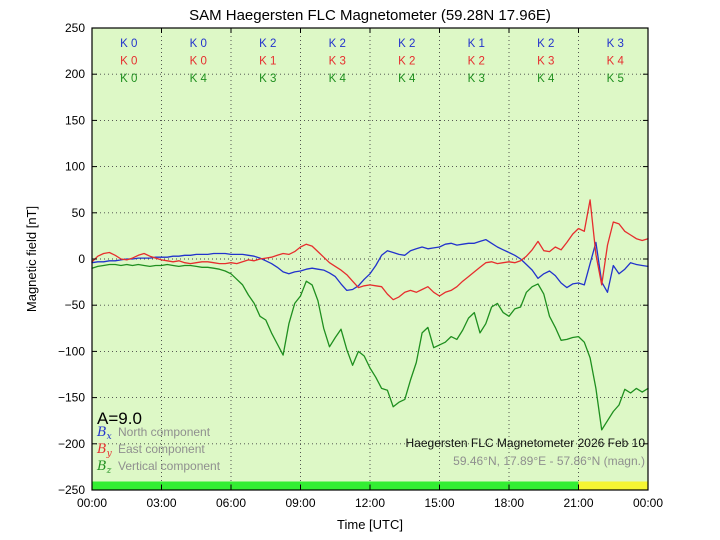  I want to click on y-axis-label: Magnetic field [nT], so click(31, 259).